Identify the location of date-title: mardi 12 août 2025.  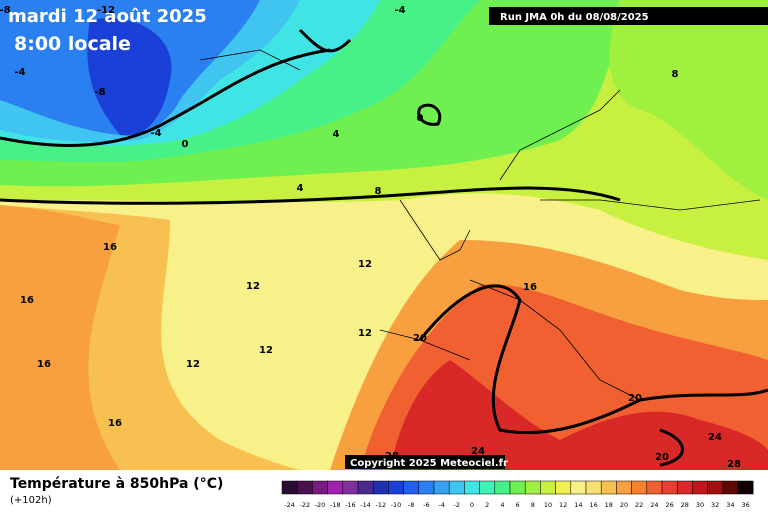
(107, 16).